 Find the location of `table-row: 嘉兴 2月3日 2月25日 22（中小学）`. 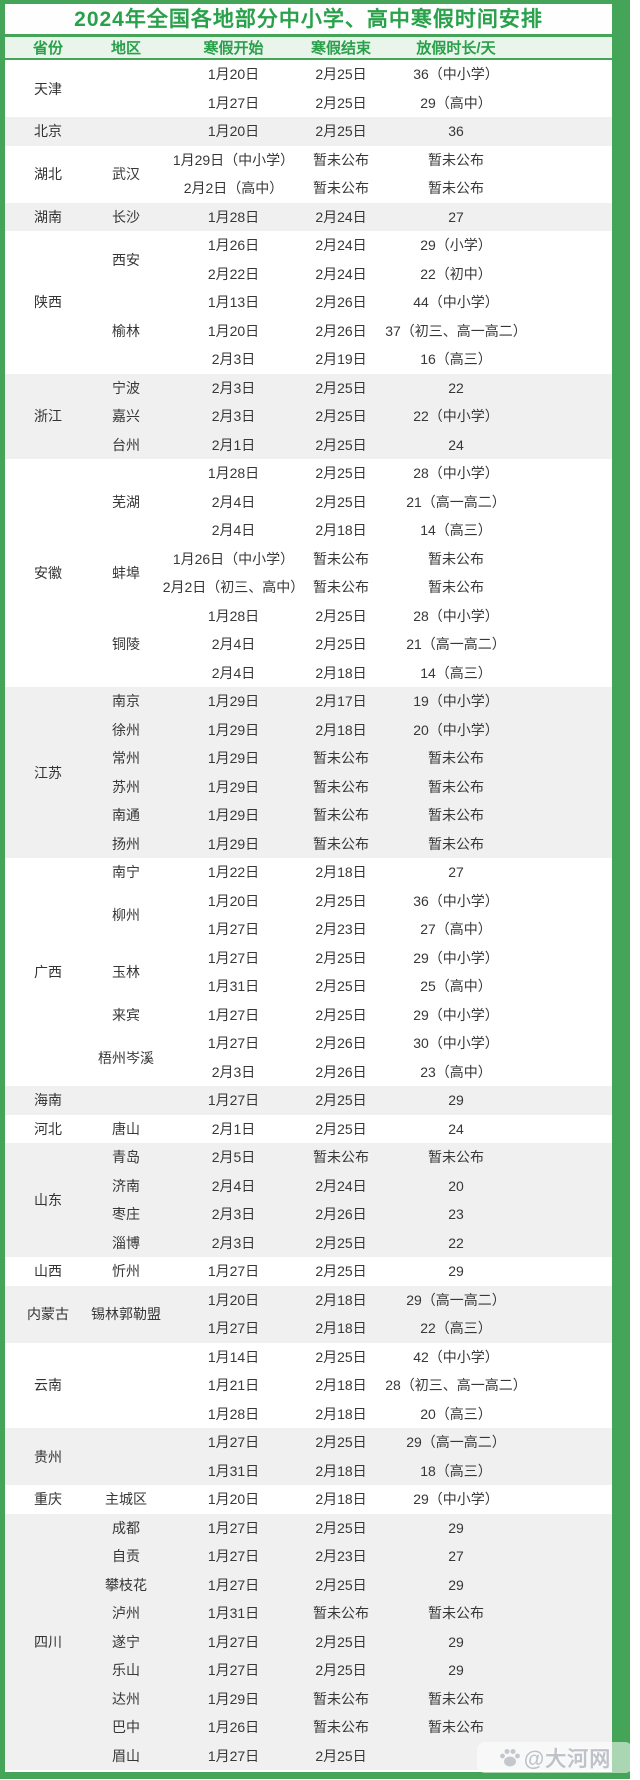

table-row: 嘉兴 2月3日 2月25日 22（中小学） is located at coordinates (308, 416).